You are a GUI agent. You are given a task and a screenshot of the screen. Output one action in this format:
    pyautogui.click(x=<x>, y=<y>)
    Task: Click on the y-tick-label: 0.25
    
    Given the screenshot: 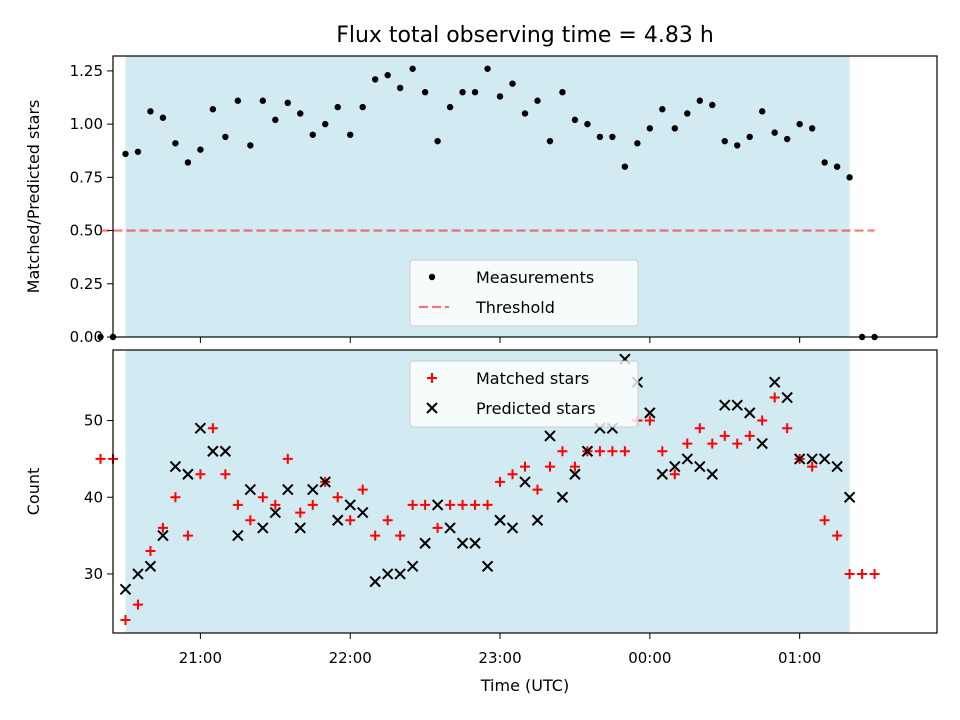 What is the action you would take?
    pyautogui.click(x=86, y=284)
    